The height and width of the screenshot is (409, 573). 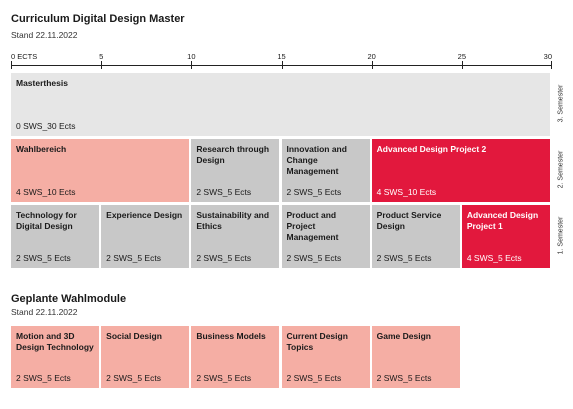 What do you see at coordinates (69, 299) in the screenshot?
I see `electives-title: Geplante Wahlmodule` at bounding box center [69, 299].